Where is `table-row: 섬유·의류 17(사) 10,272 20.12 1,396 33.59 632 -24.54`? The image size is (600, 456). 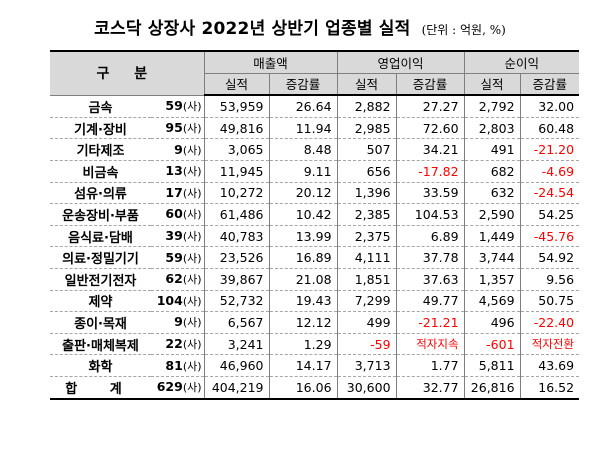
table-row: 섬유·의류 17(사) 10,272 20.12 1,396 33.59 632 -24.54 is located at coordinates (315, 193).